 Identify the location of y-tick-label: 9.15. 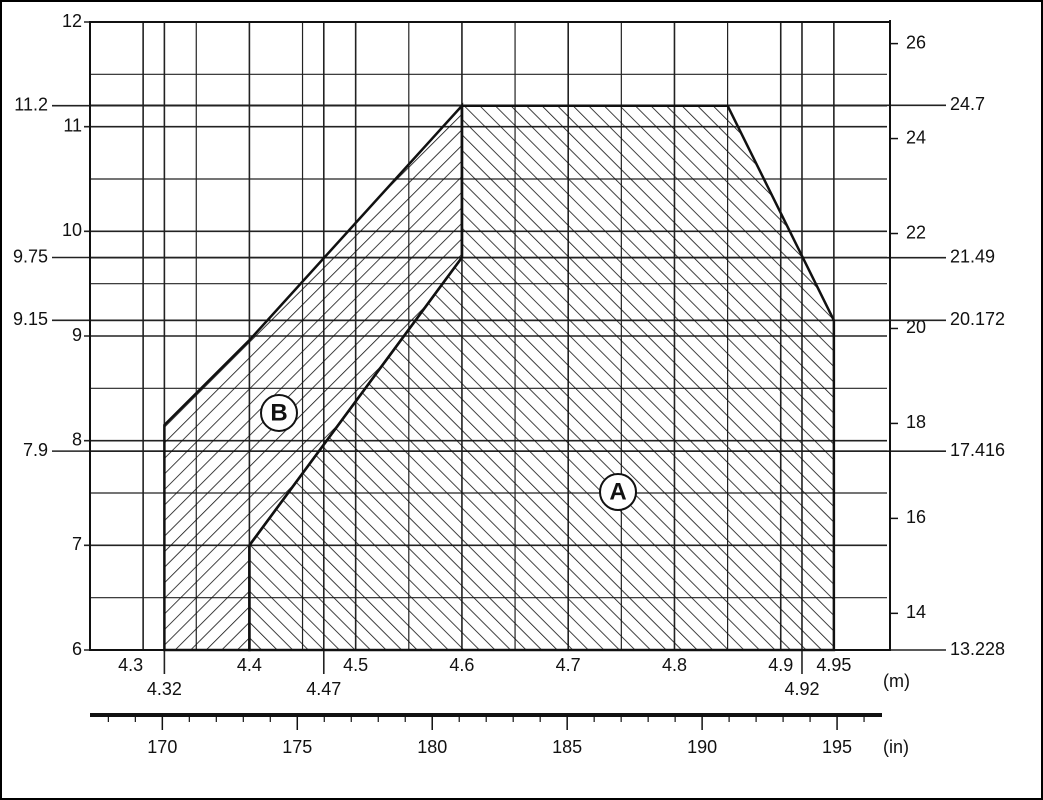
(30, 319).